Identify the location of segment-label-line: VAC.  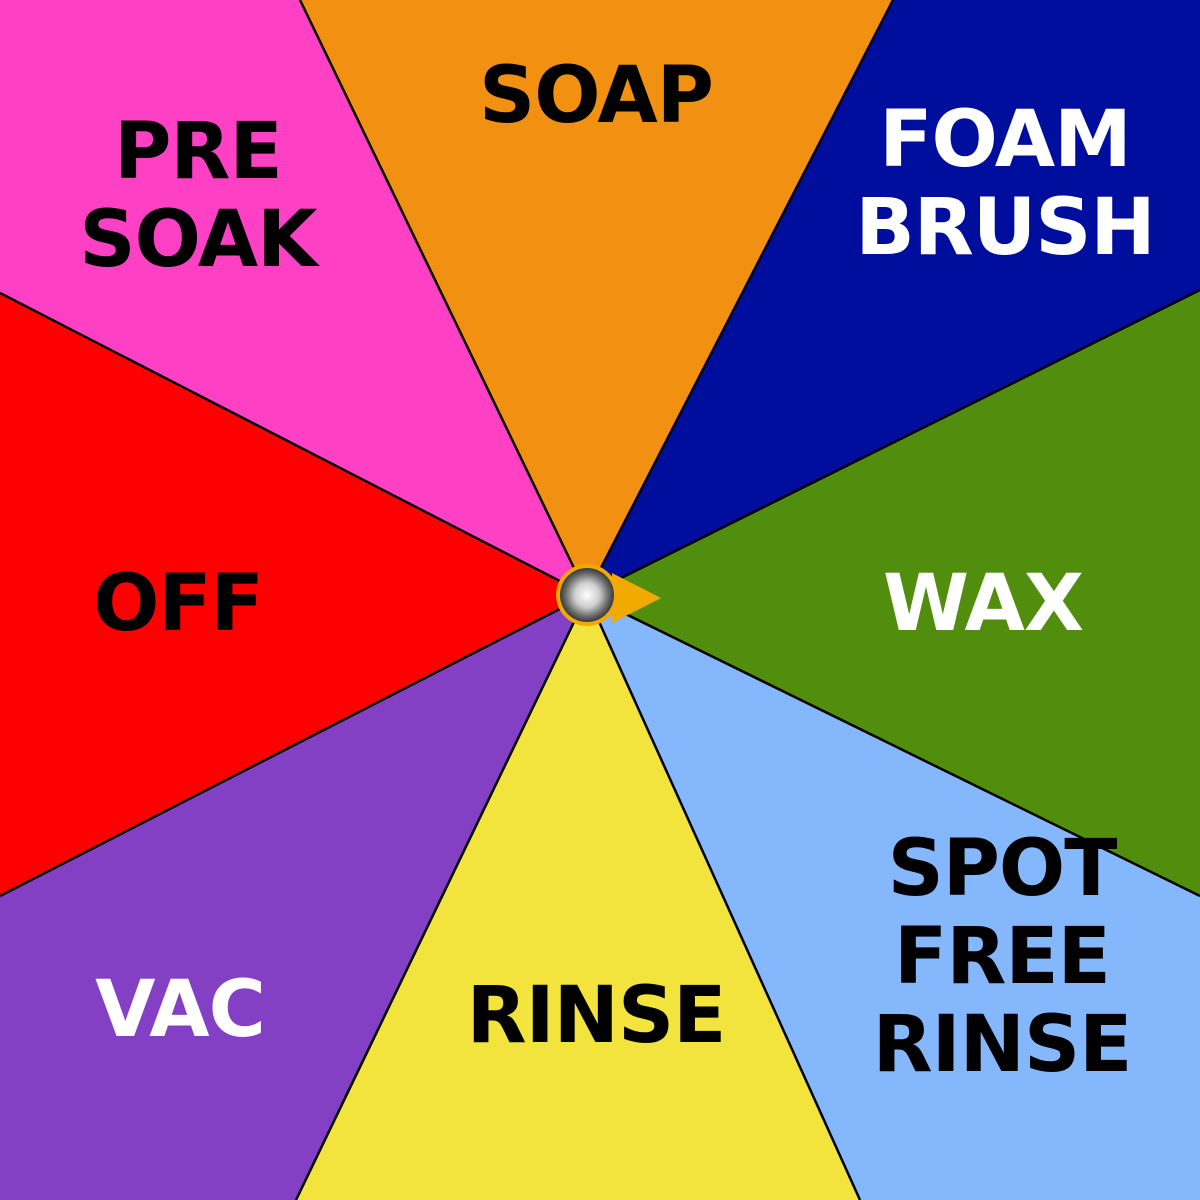
(180, 1010).